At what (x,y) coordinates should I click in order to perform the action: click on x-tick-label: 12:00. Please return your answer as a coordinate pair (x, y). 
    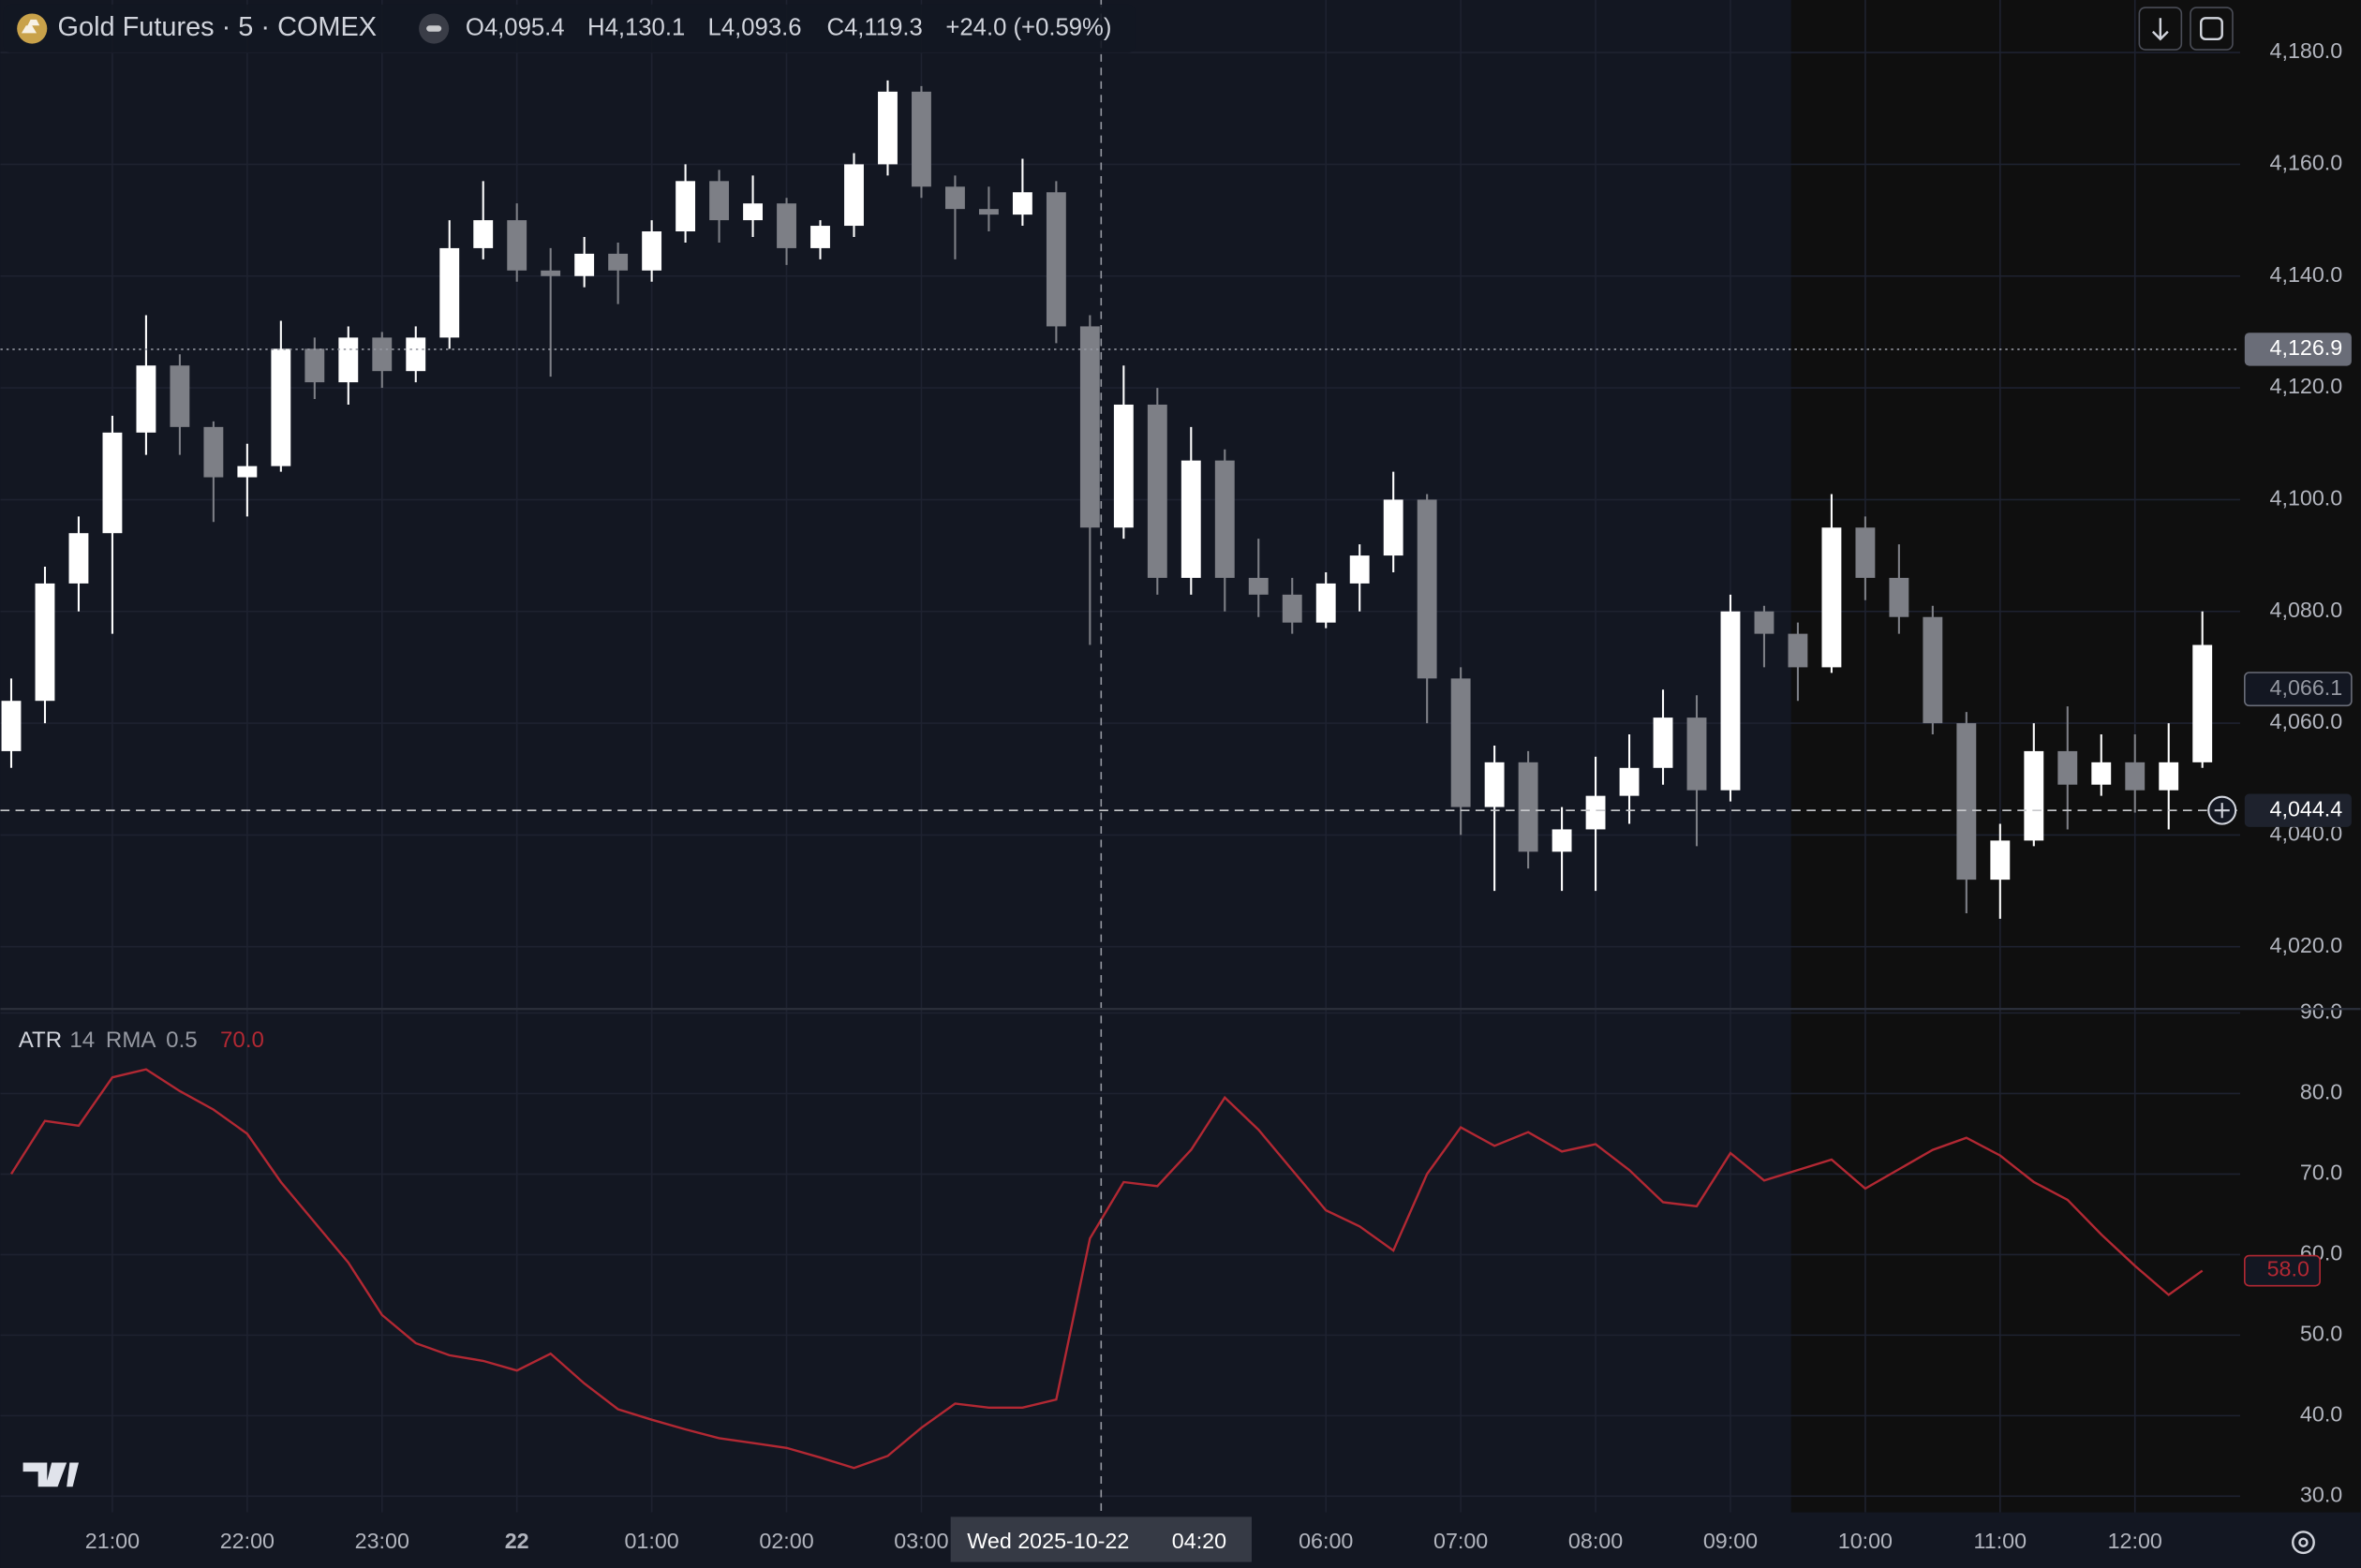
    Looking at the image, I should click on (2135, 1541).